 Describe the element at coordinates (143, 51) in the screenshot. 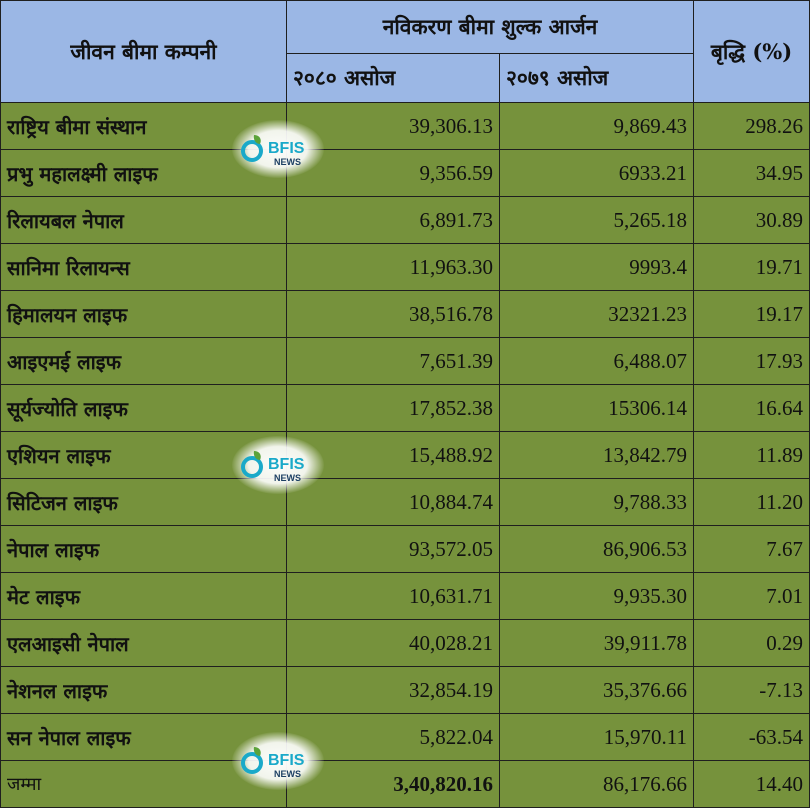

I see `header-company: जीवन बीमा कम्पनी` at that location.